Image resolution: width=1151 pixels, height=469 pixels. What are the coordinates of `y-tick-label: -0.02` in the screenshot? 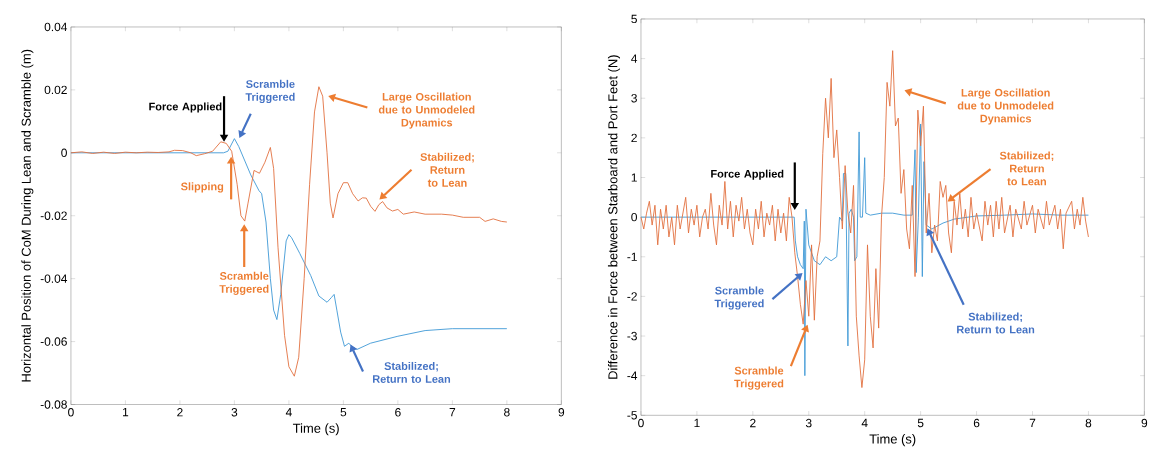 It's located at (53, 215).